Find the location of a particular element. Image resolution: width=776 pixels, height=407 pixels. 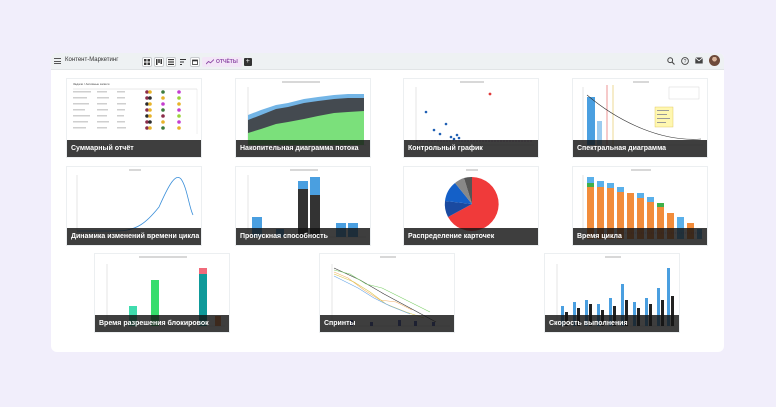

report-label: Время цикла is located at coordinates (640, 236).